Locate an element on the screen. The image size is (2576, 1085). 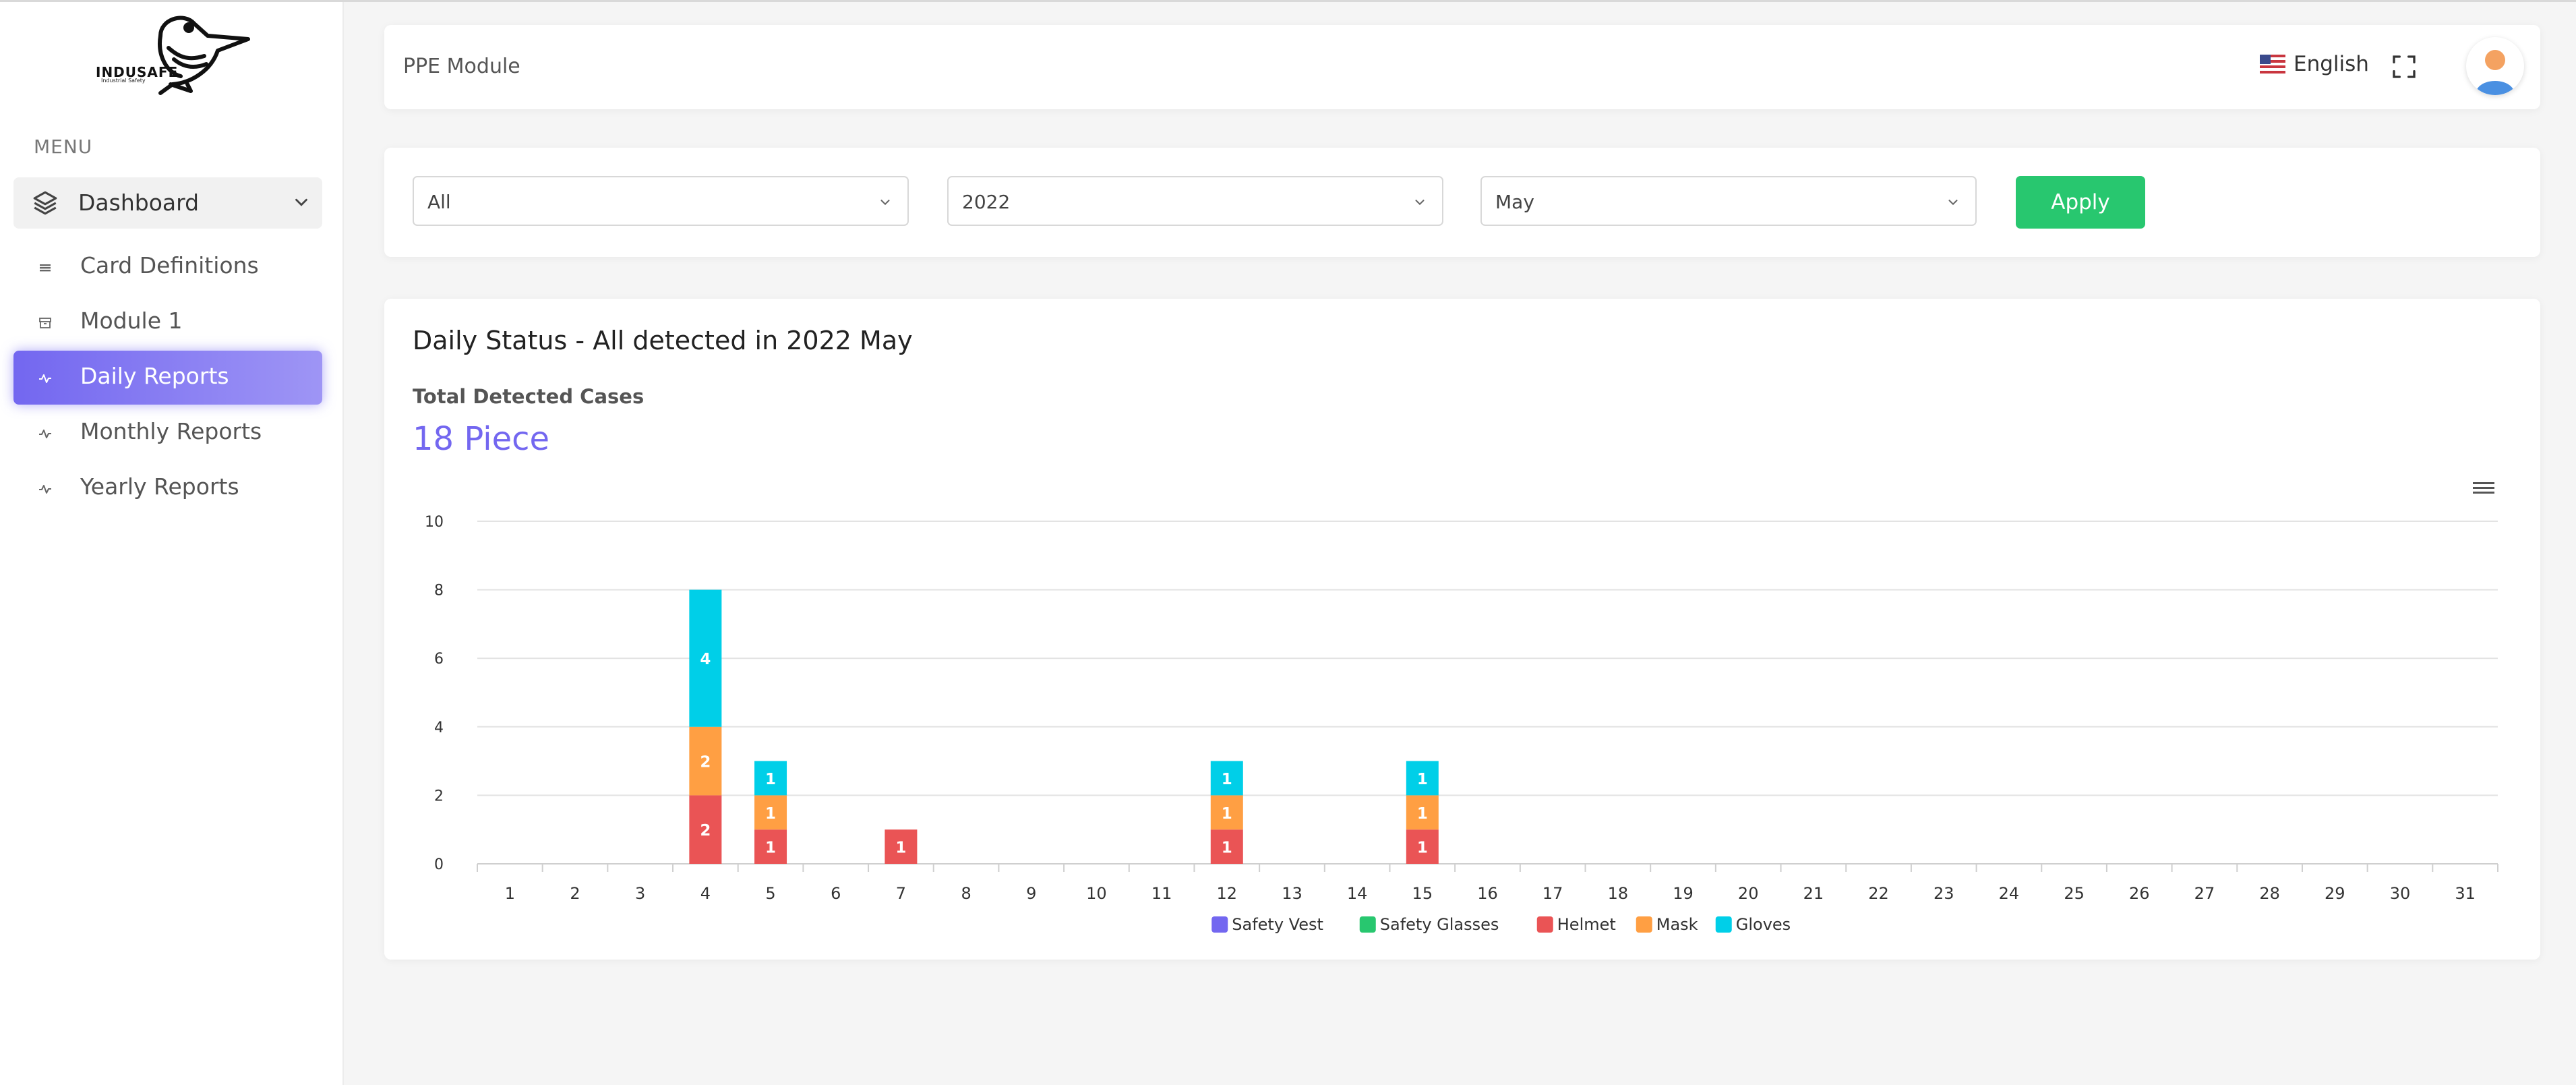
layers-icon is located at coordinates (45, 203).